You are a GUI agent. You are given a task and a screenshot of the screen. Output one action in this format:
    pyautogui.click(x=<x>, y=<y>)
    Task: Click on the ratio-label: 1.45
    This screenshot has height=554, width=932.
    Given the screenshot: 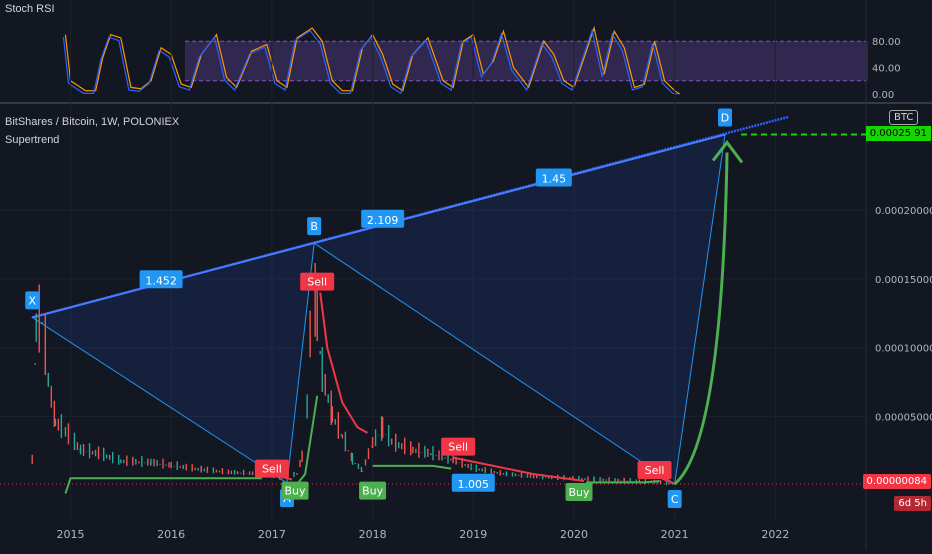 What is the action you would take?
    pyautogui.click(x=554, y=179)
    